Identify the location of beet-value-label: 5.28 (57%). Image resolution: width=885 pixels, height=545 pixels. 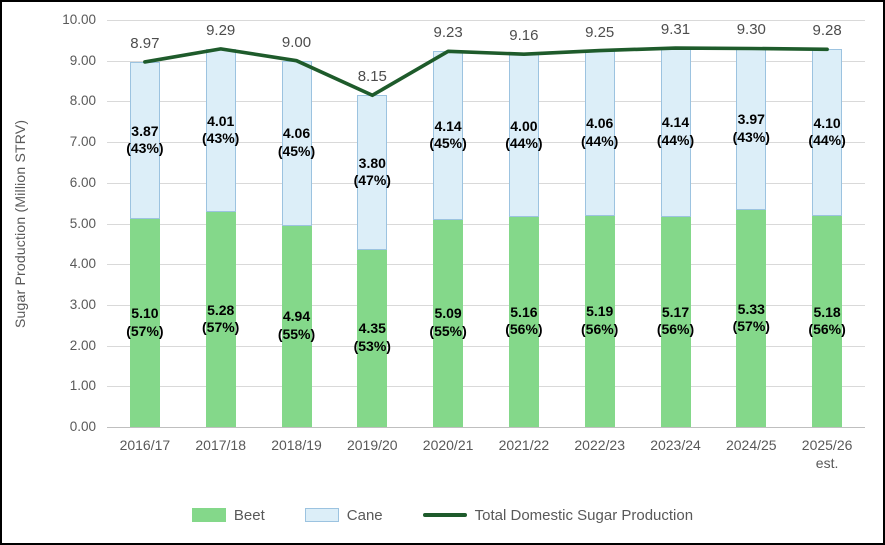
(221, 318).